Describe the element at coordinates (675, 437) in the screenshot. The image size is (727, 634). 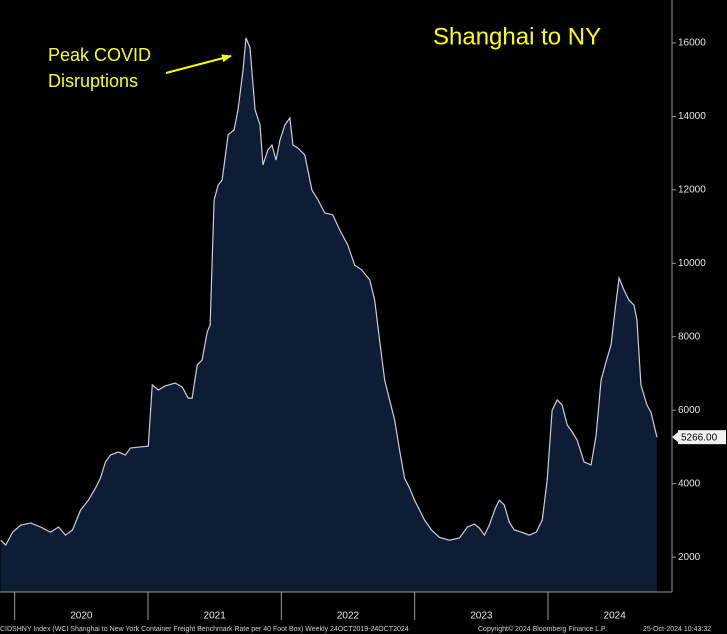
I see `last-value-pointer` at that location.